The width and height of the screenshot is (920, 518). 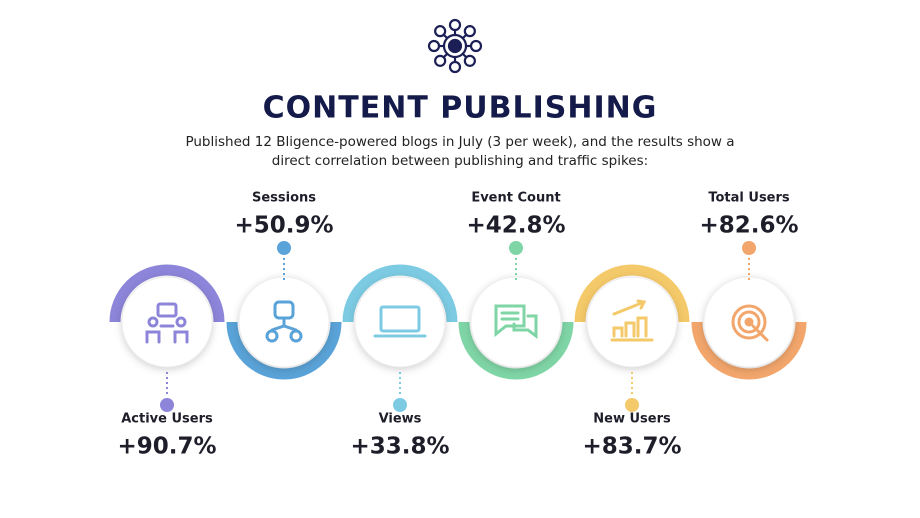 What do you see at coordinates (166, 447) in the screenshot?
I see `metric-value: +90.7%` at bounding box center [166, 447].